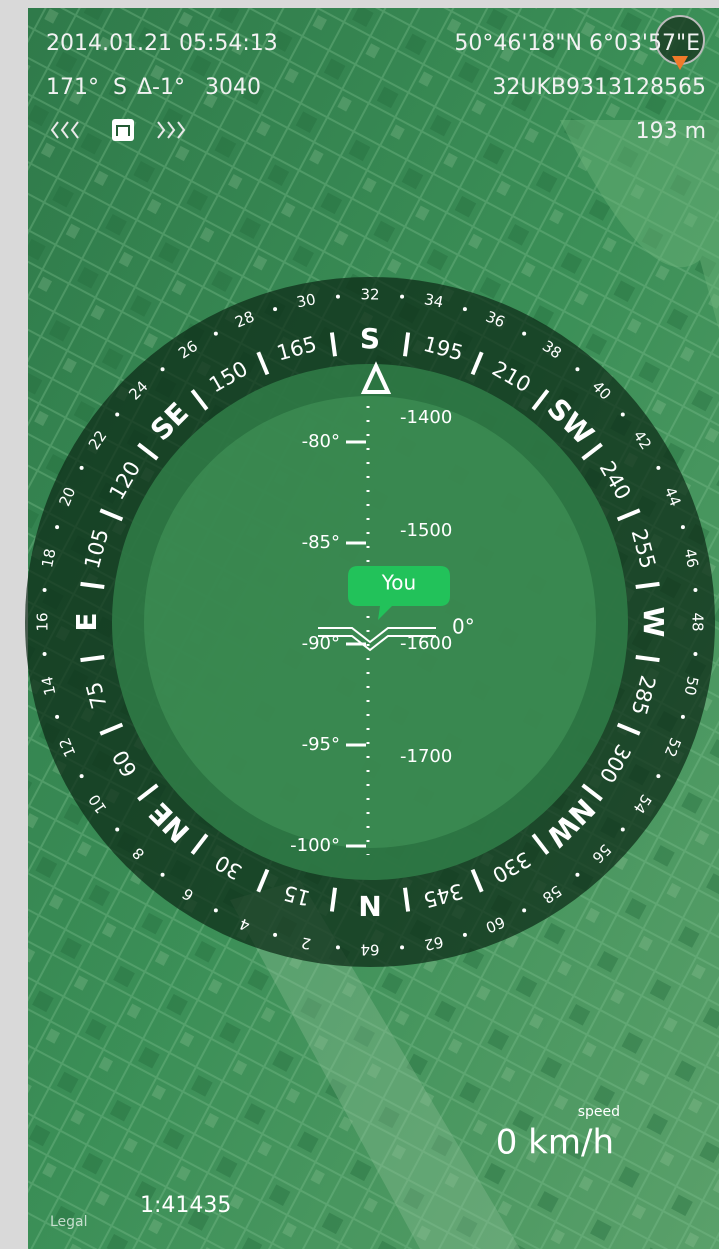 The width and height of the screenshot is (719, 1249). Describe the element at coordinates (577, 43) in the screenshot. I see `coordinates: 50°46'18"N 6°03'57"E` at that location.